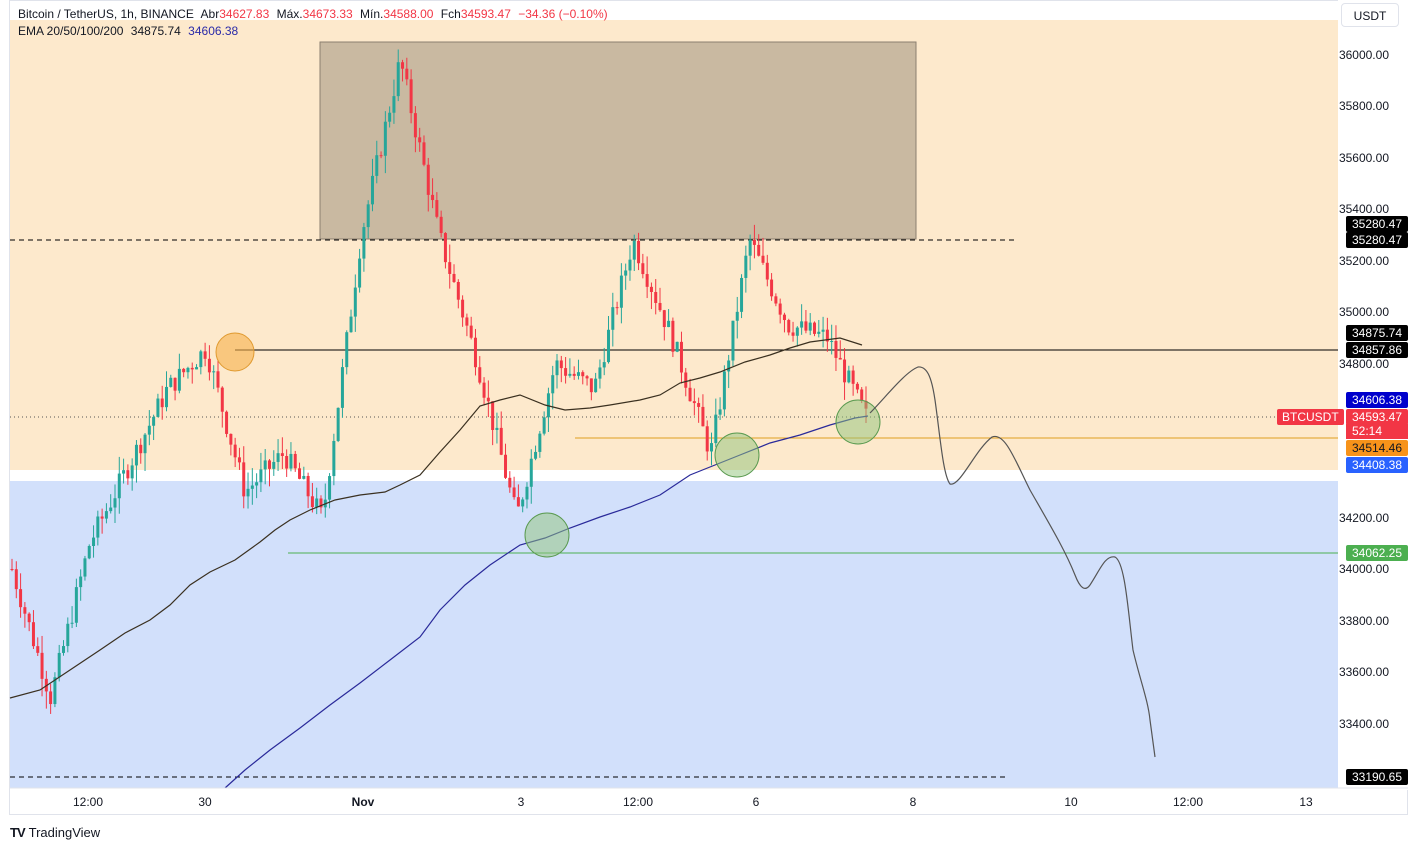 This screenshot has width=1417, height=851. Describe the element at coordinates (18, 832) in the screenshot. I see `tradingview-logo-icon: TV` at that location.